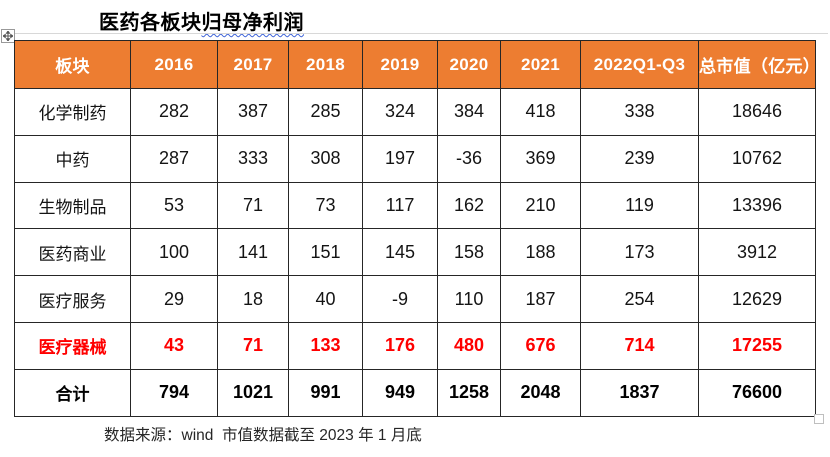 The width and height of the screenshot is (830, 457). Describe the element at coordinates (757, 64) in the screenshot. I see `column-header: 总市值（亿元）` at that location.